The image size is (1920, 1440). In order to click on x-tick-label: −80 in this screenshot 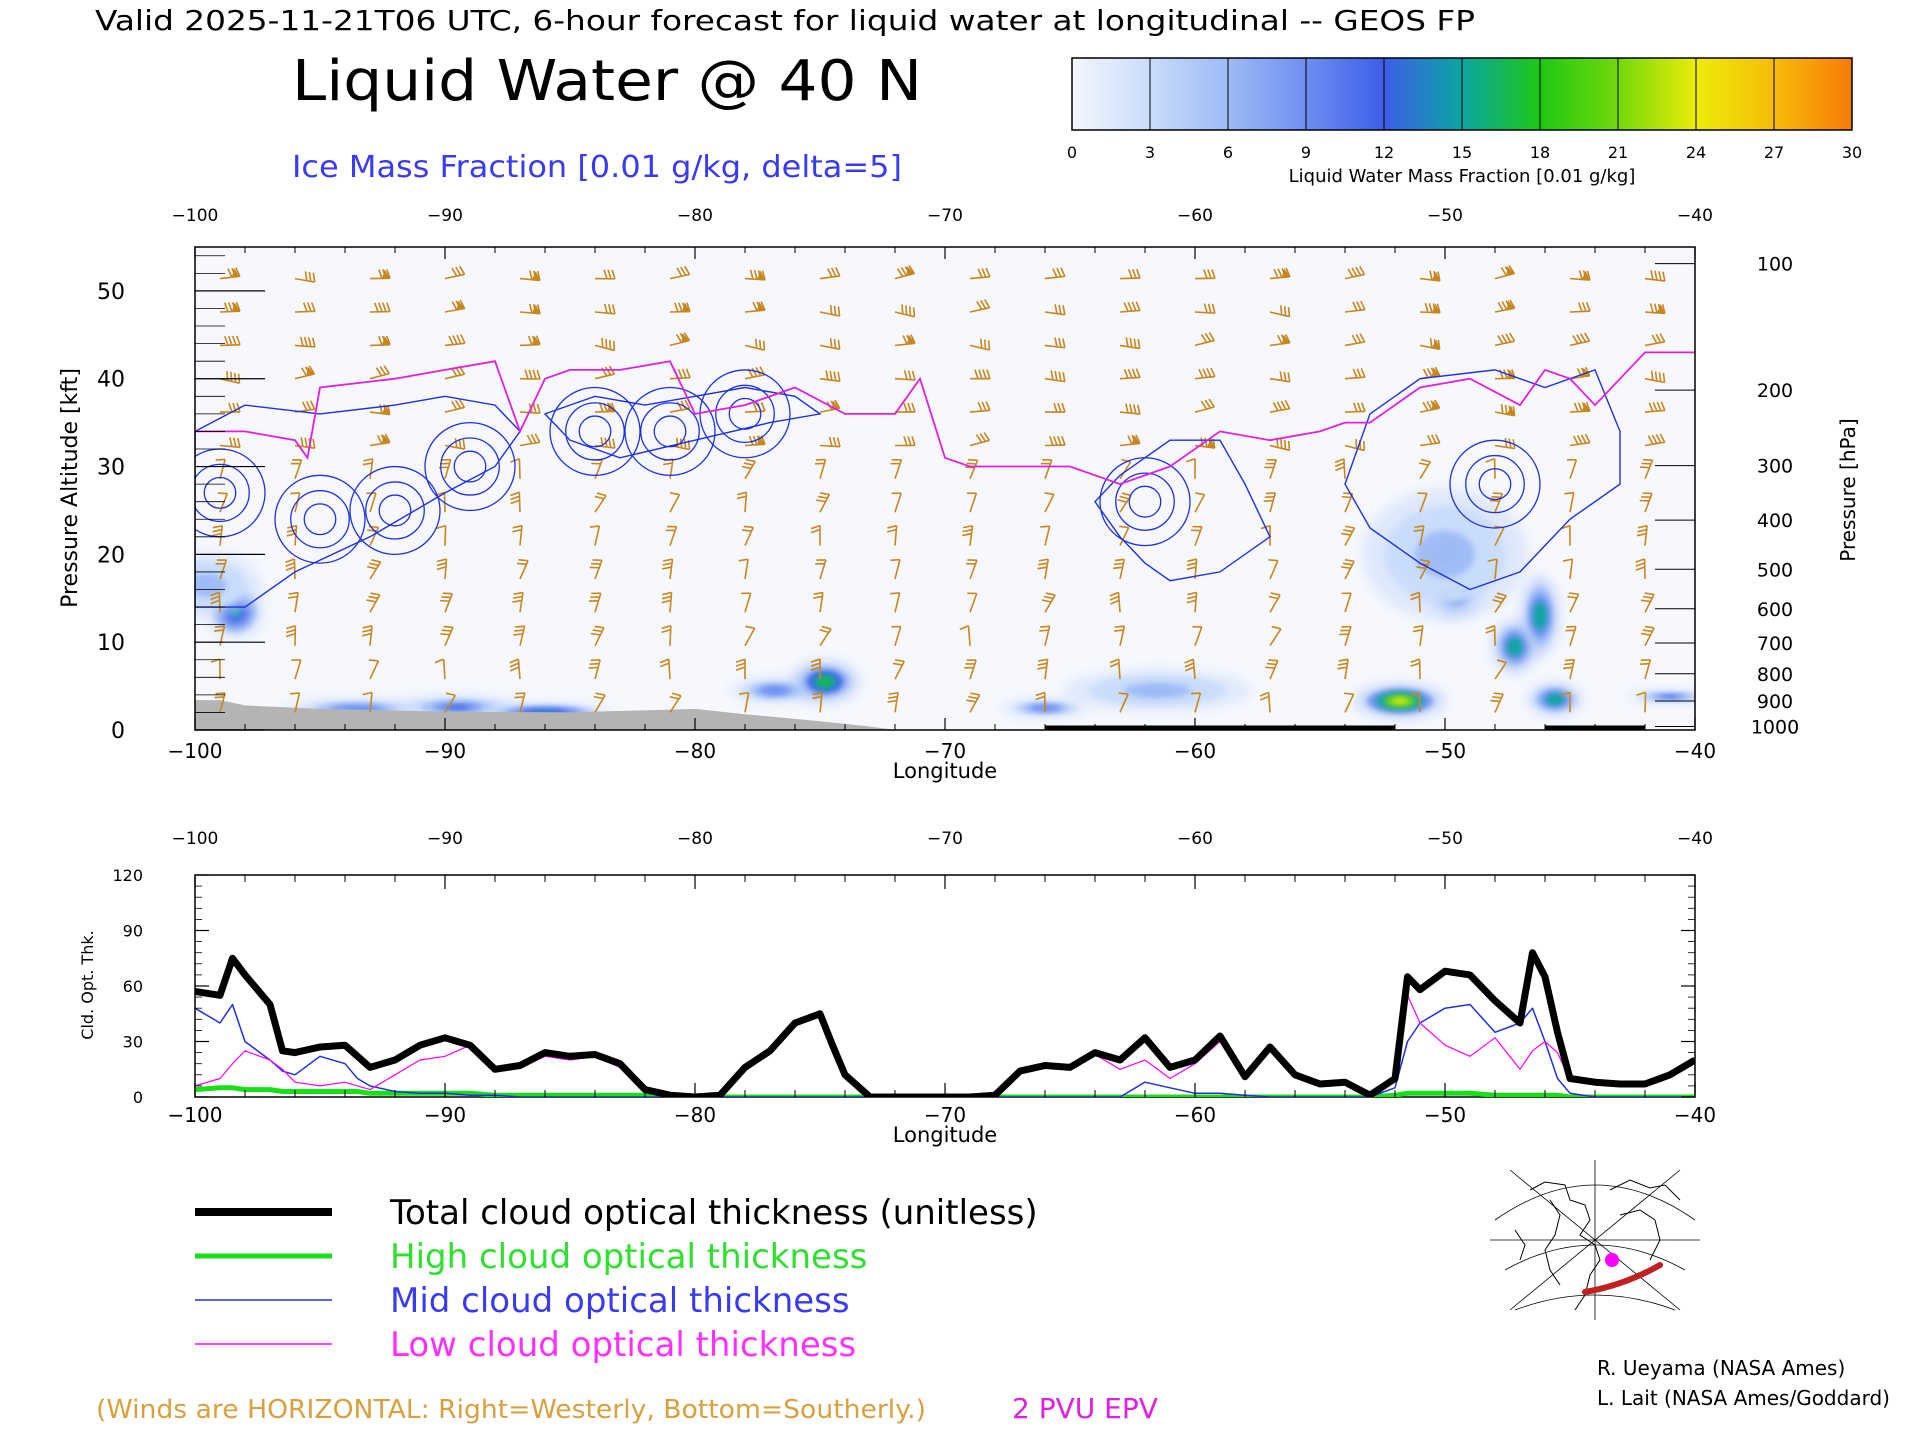, I will do `click(695, 751)`.